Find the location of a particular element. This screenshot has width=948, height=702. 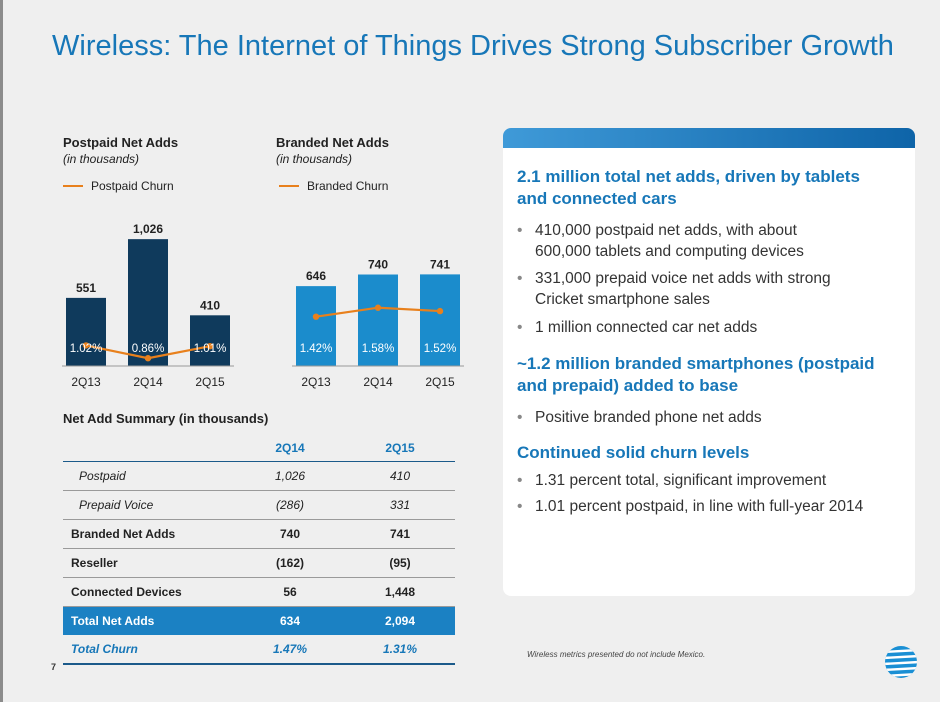

row-value: 741 is located at coordinates (400, 534).